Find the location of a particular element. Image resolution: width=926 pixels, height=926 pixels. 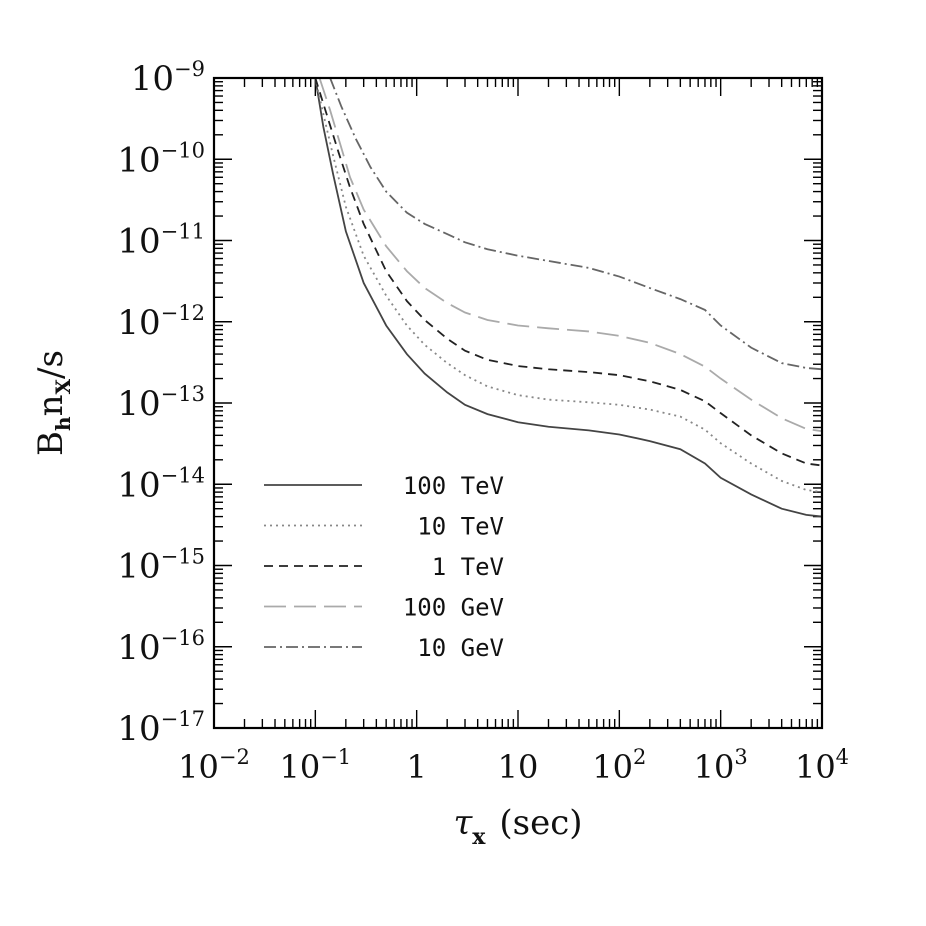

y-tick-label: 10−15 is located at coordinates (161, 566).